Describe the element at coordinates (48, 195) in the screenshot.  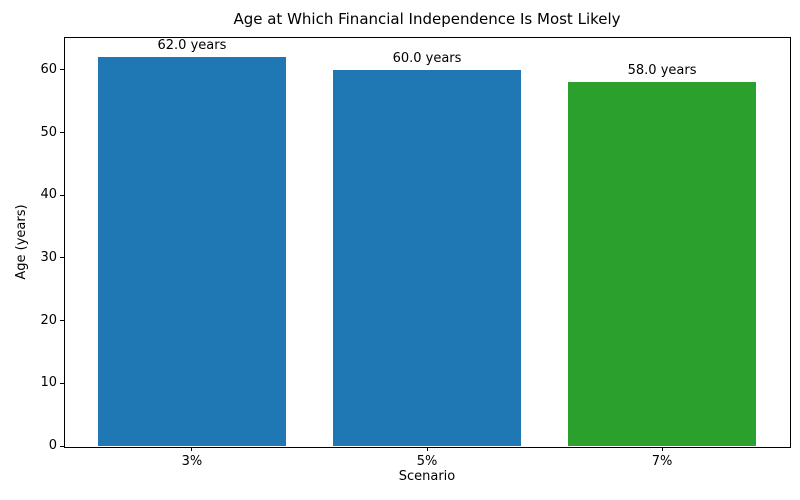
I see `y-tick-label: 40` at that location.